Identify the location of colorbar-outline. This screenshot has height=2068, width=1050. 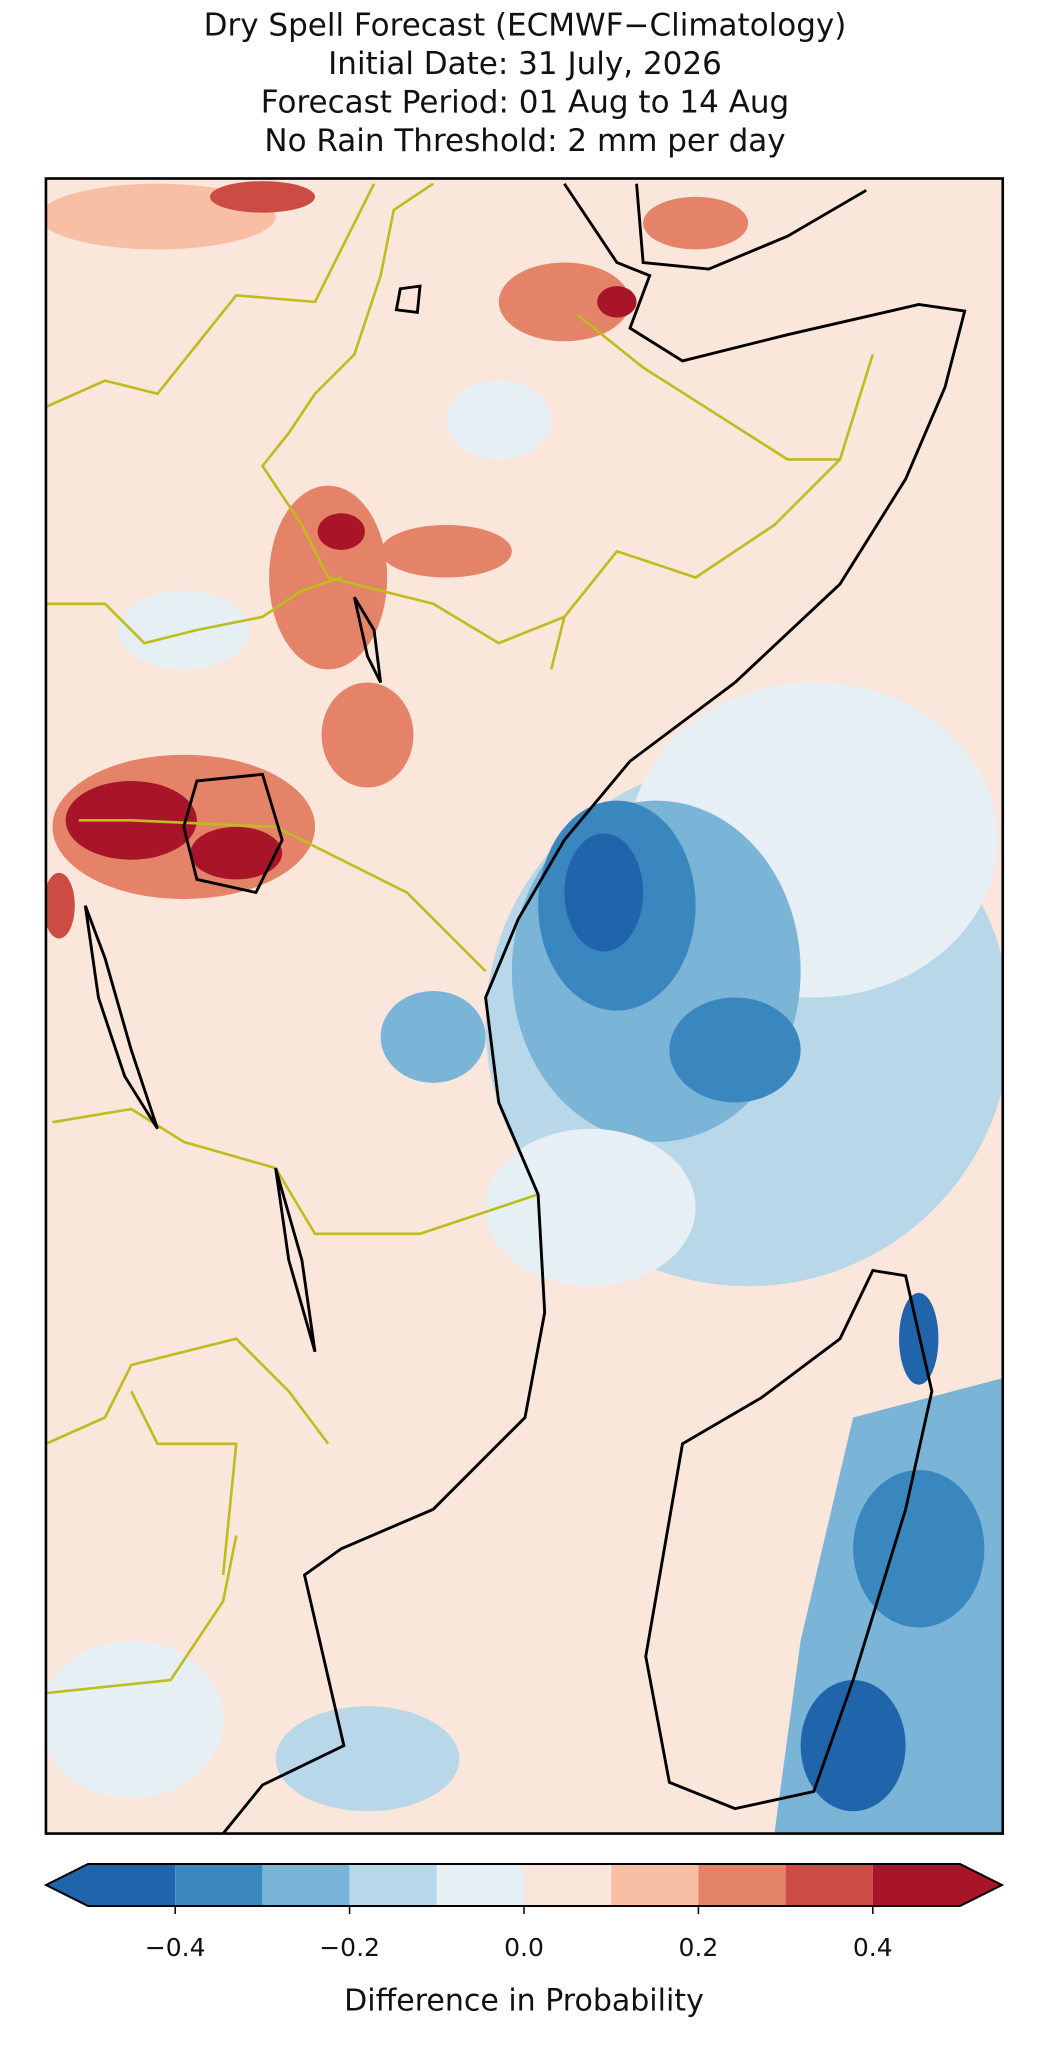
(524, 1885).